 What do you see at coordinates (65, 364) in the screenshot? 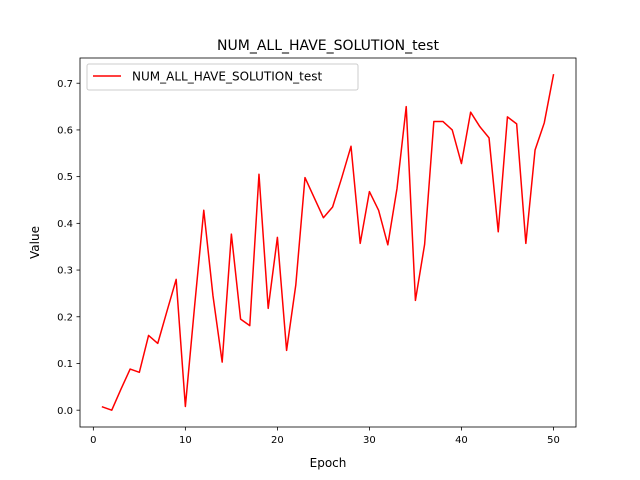
I see `y-tick-label: 0.1` at bounding box center [65, 364].